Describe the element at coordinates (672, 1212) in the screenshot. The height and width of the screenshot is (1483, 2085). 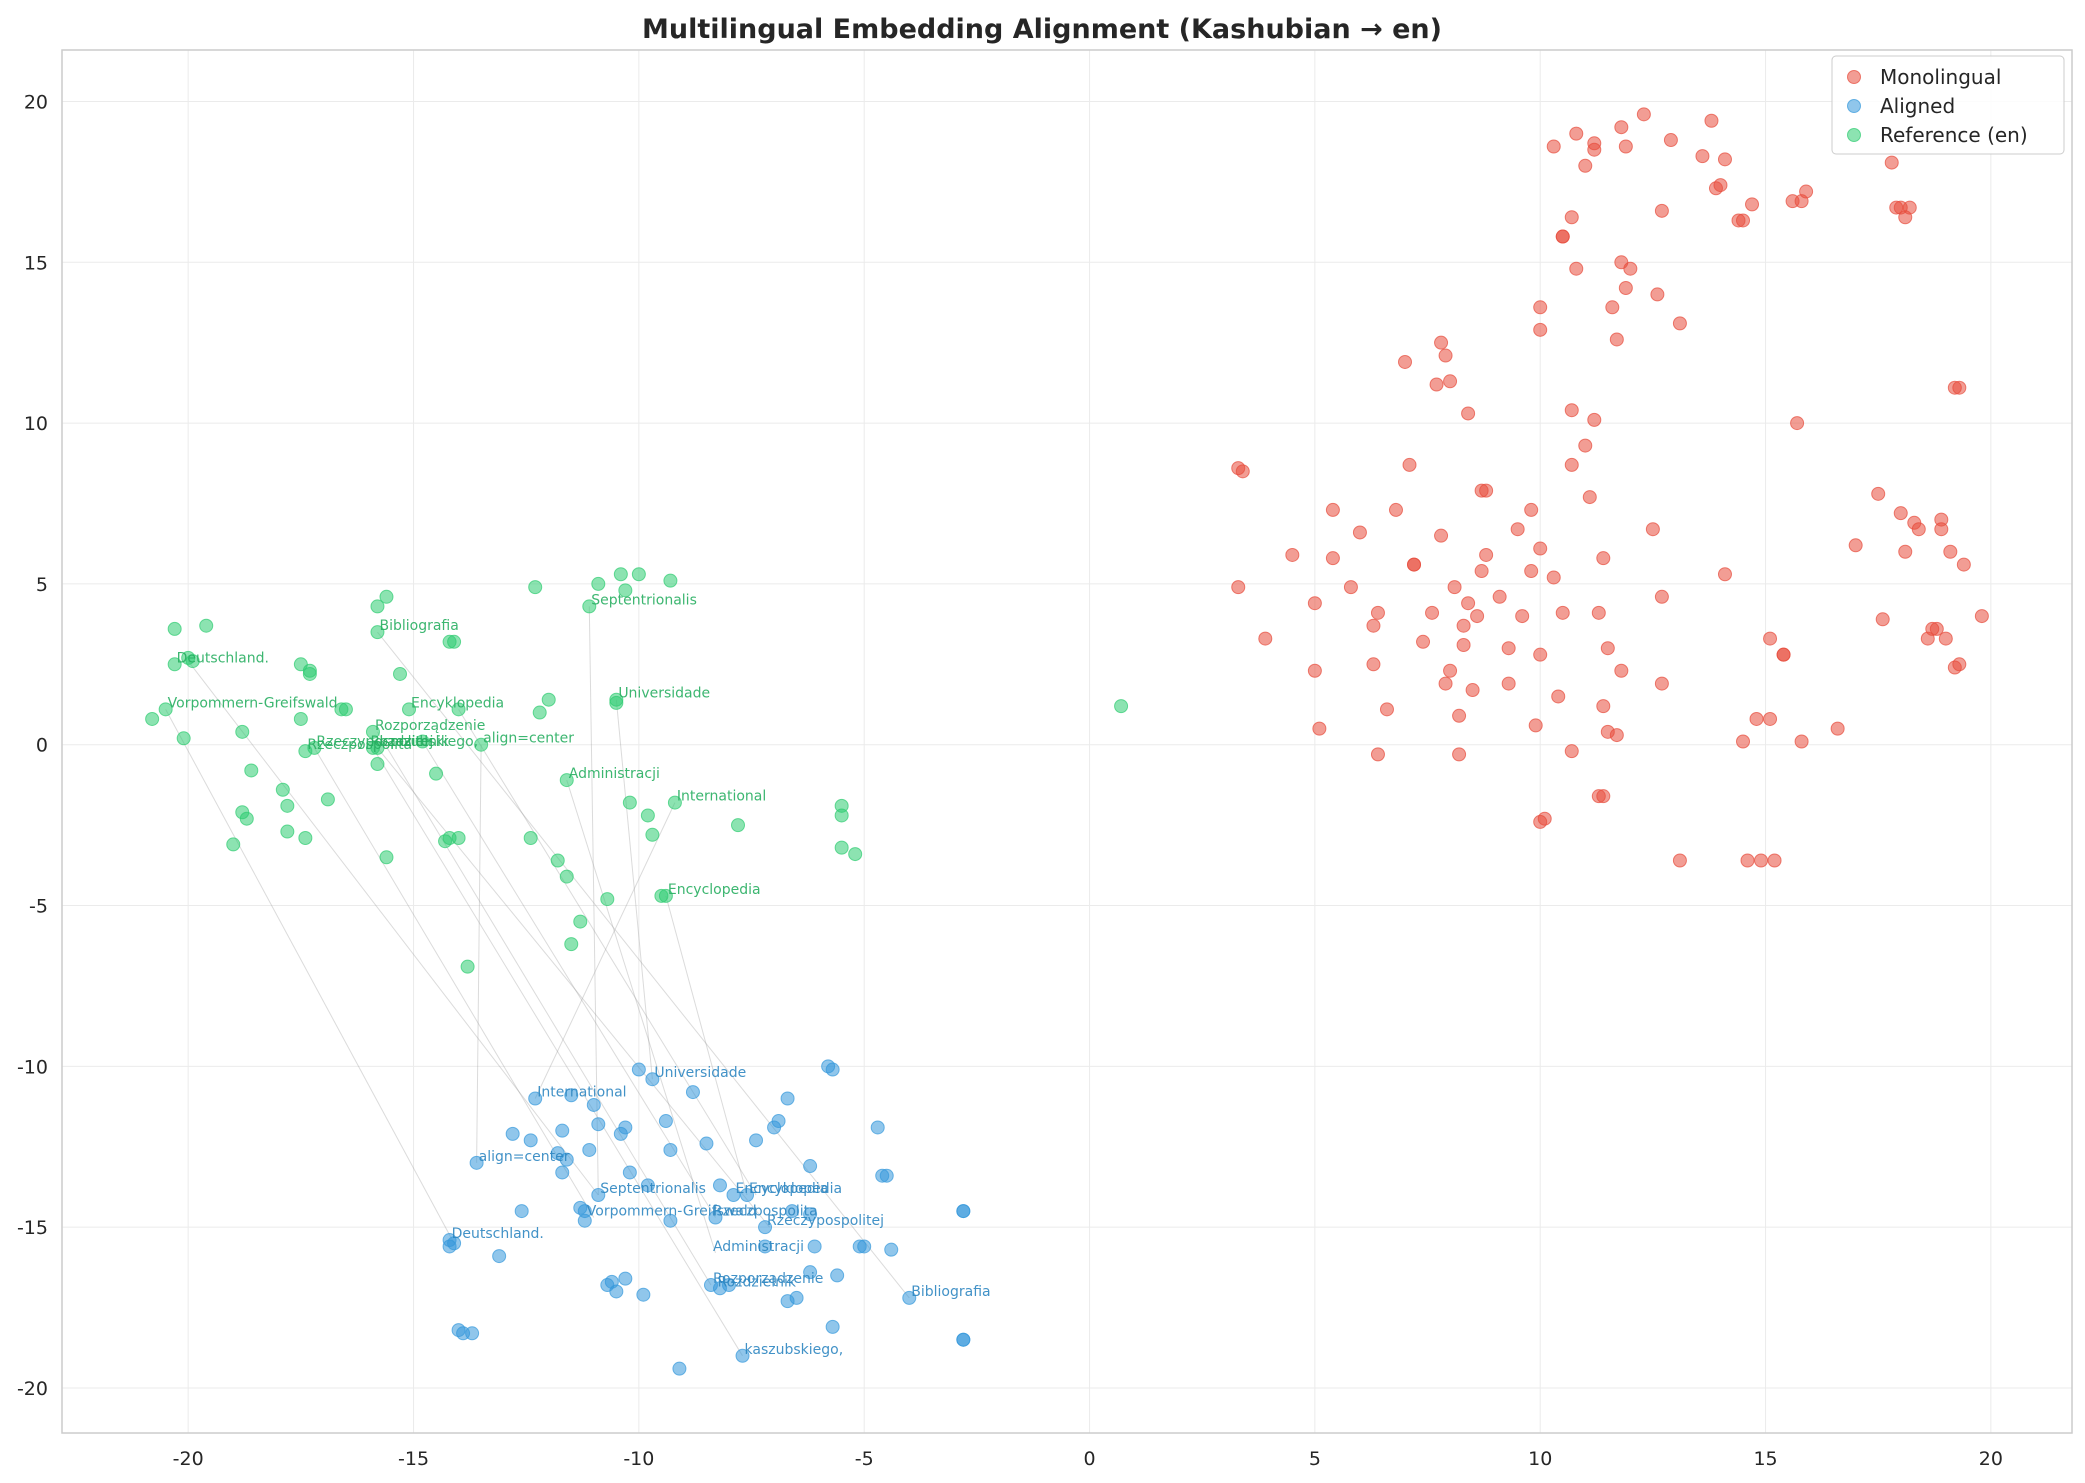
I see `aligned-point-label: Vorpommern-Greifswald` at that location.